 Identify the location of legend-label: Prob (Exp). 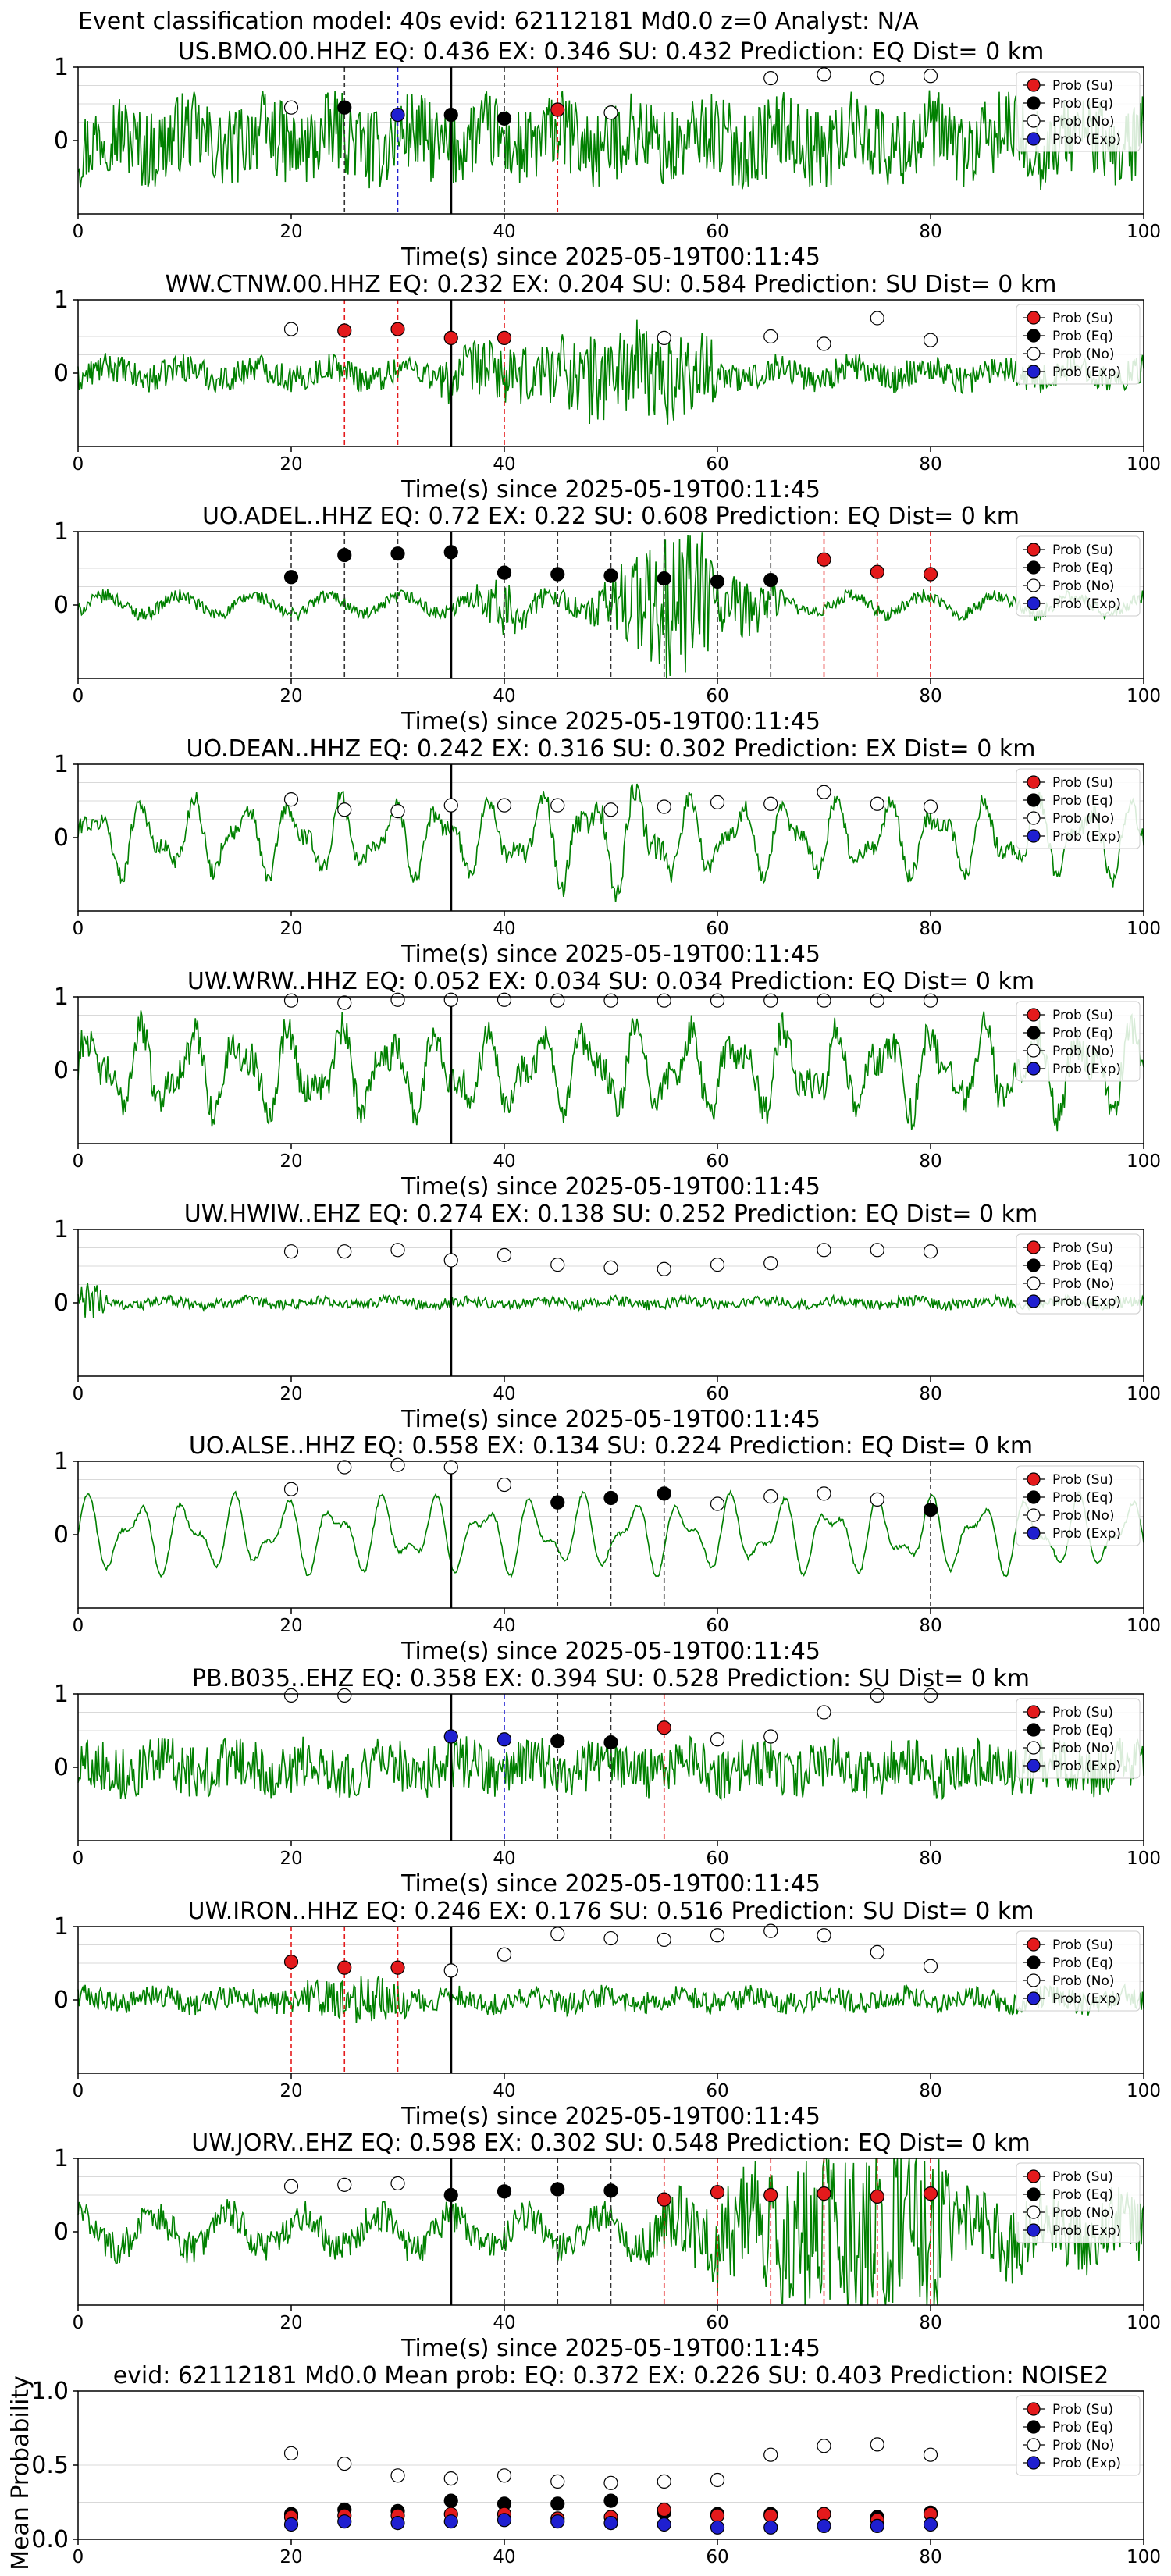
(1086, 2231).